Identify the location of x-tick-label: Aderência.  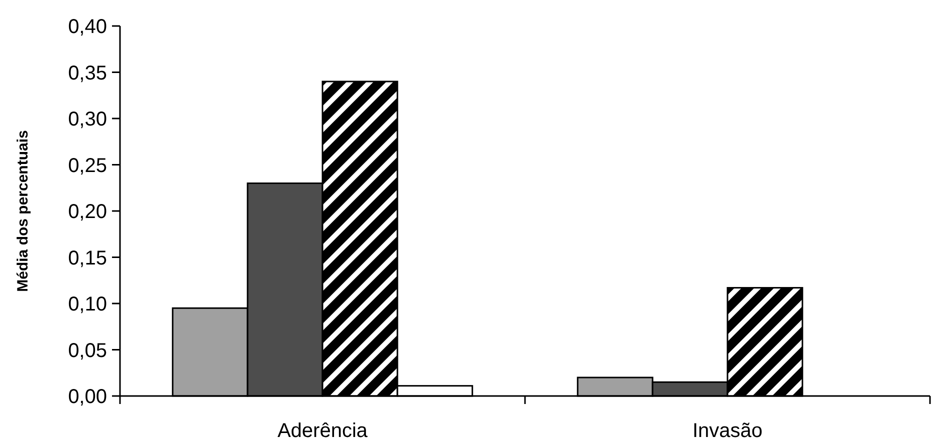
(322, 431).